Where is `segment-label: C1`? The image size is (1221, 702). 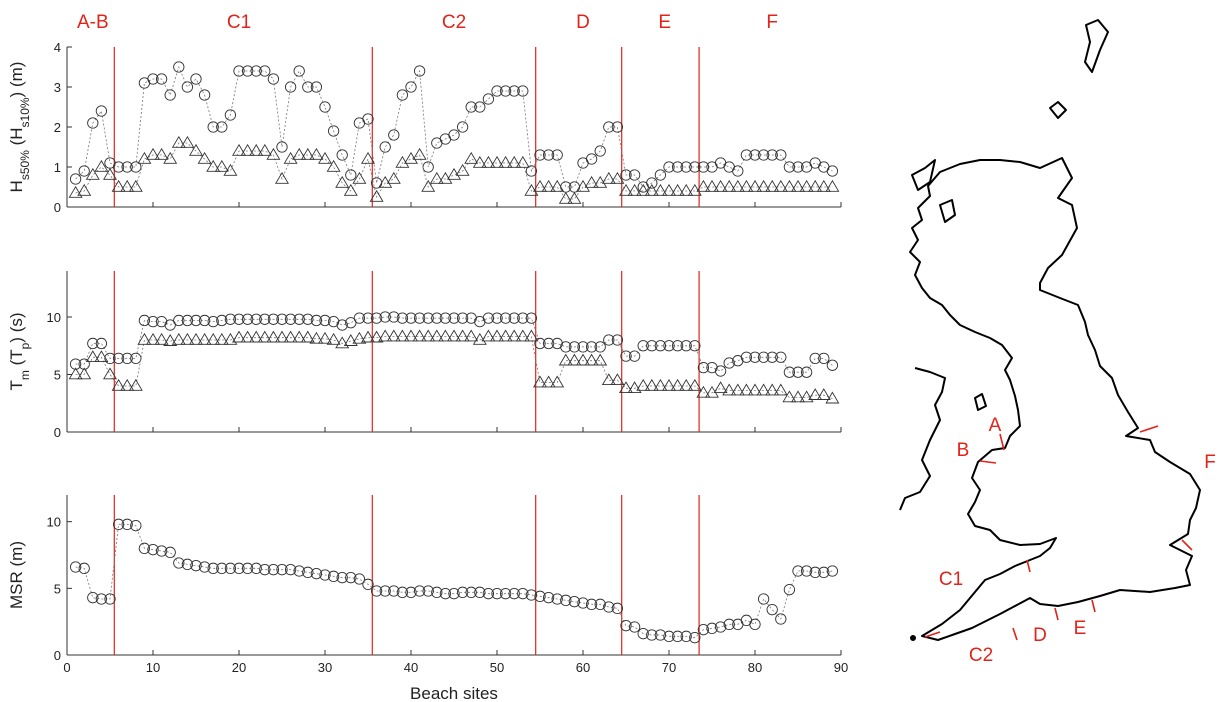 segment-label: C1 is located at coordinates (239, 22).